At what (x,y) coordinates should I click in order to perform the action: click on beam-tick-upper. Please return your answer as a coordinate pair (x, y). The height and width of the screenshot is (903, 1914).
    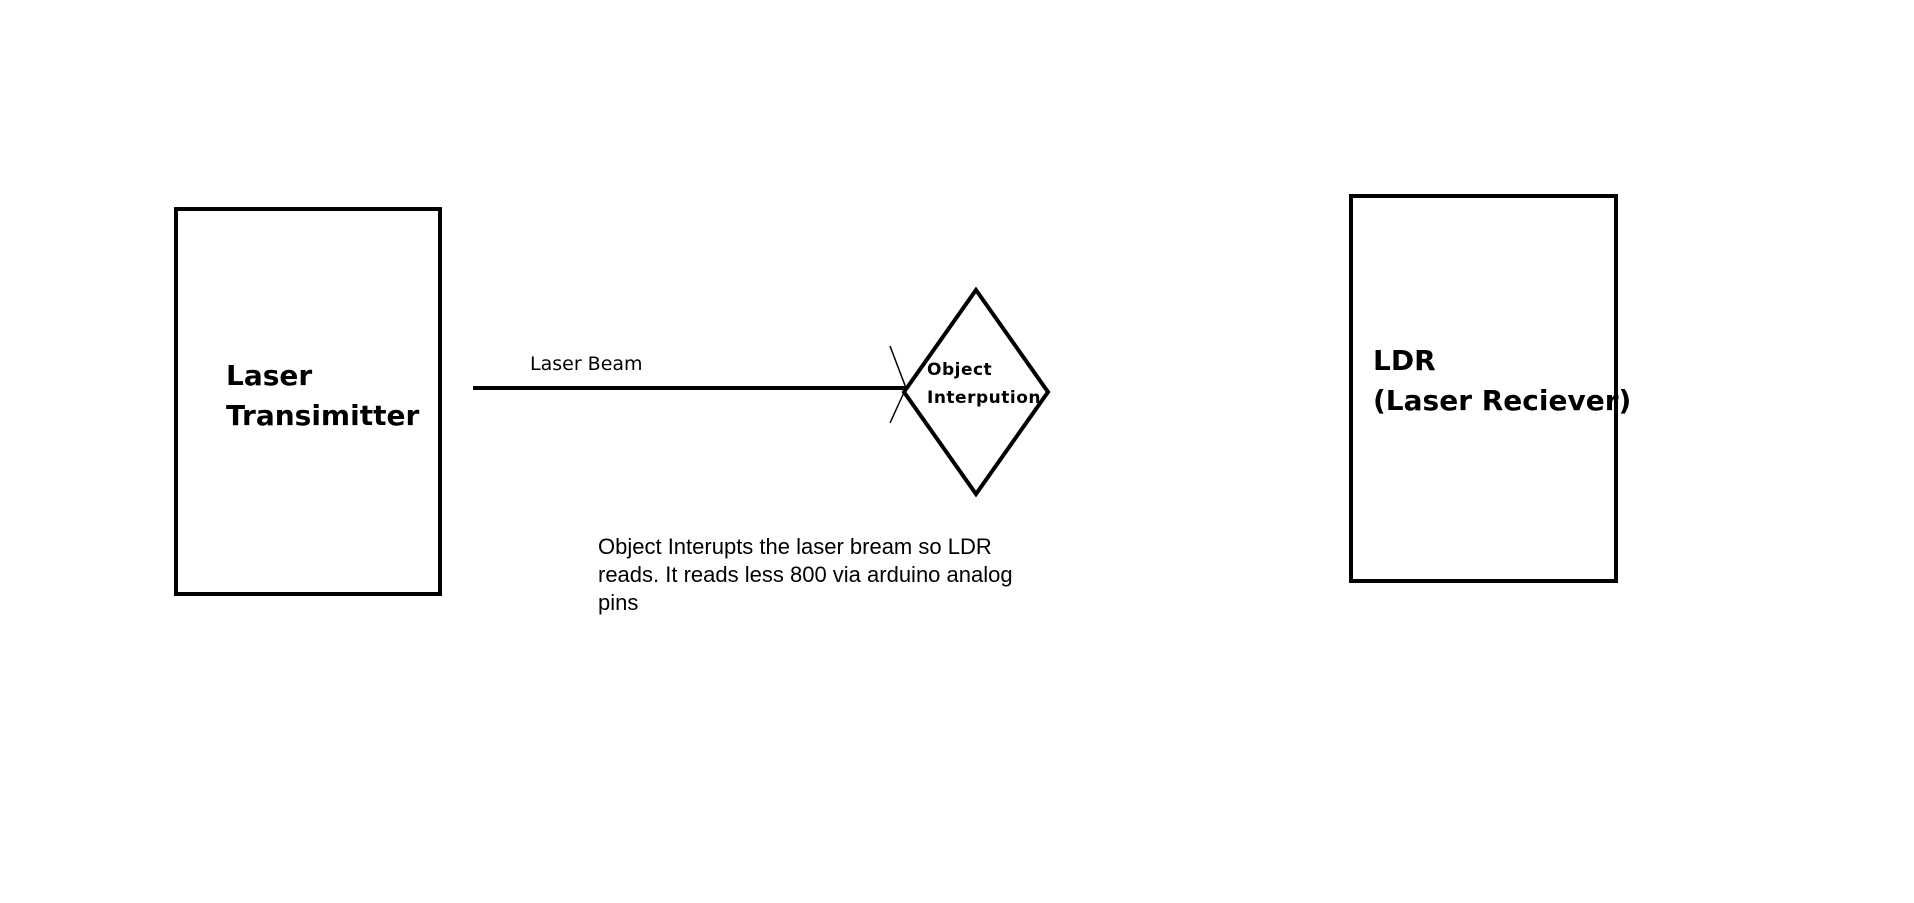
    Looking at the image, I should click on (898, 367).